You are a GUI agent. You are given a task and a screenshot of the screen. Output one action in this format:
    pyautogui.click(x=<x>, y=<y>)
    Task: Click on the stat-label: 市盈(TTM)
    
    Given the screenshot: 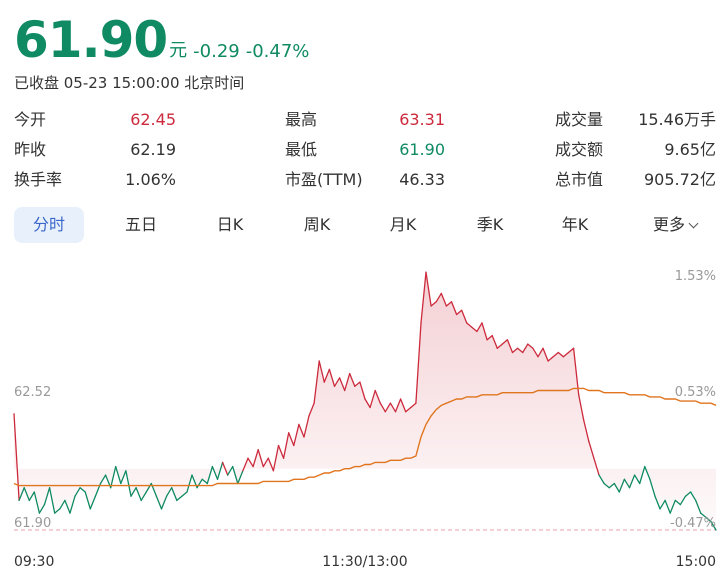 What is the action you would take?
    pyautogui.click(x=324, y=179)
    